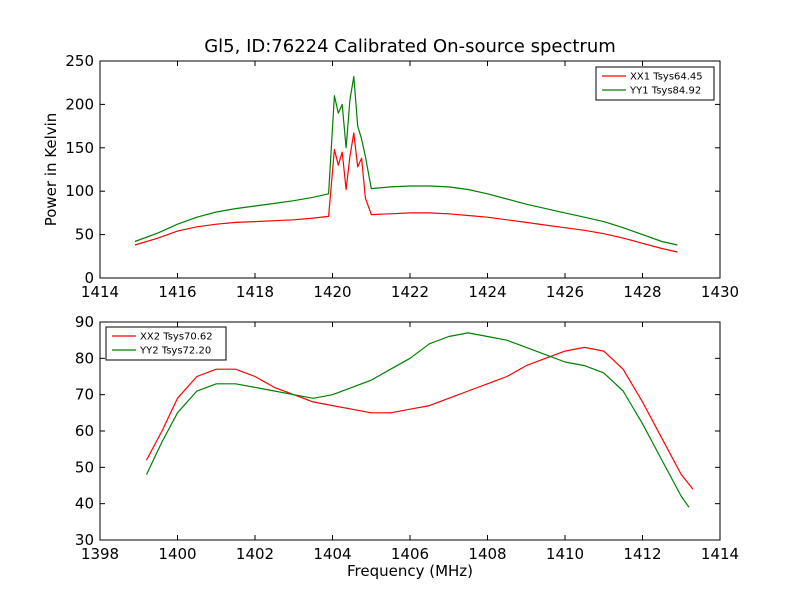 This screenshot has height=600, width=800. What do you see at coordinates (410, 554) in the screenshot?
I see `x-tick-label: 1406` at bounding box center [410, 554].